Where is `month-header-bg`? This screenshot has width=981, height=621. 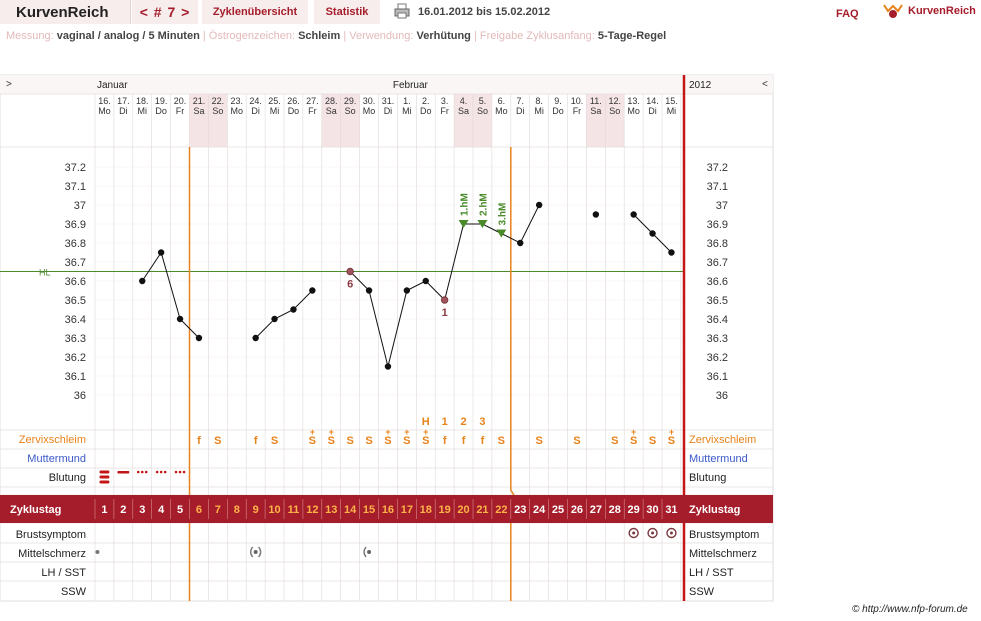
month-header-bg is located at coordinates (386, 84).